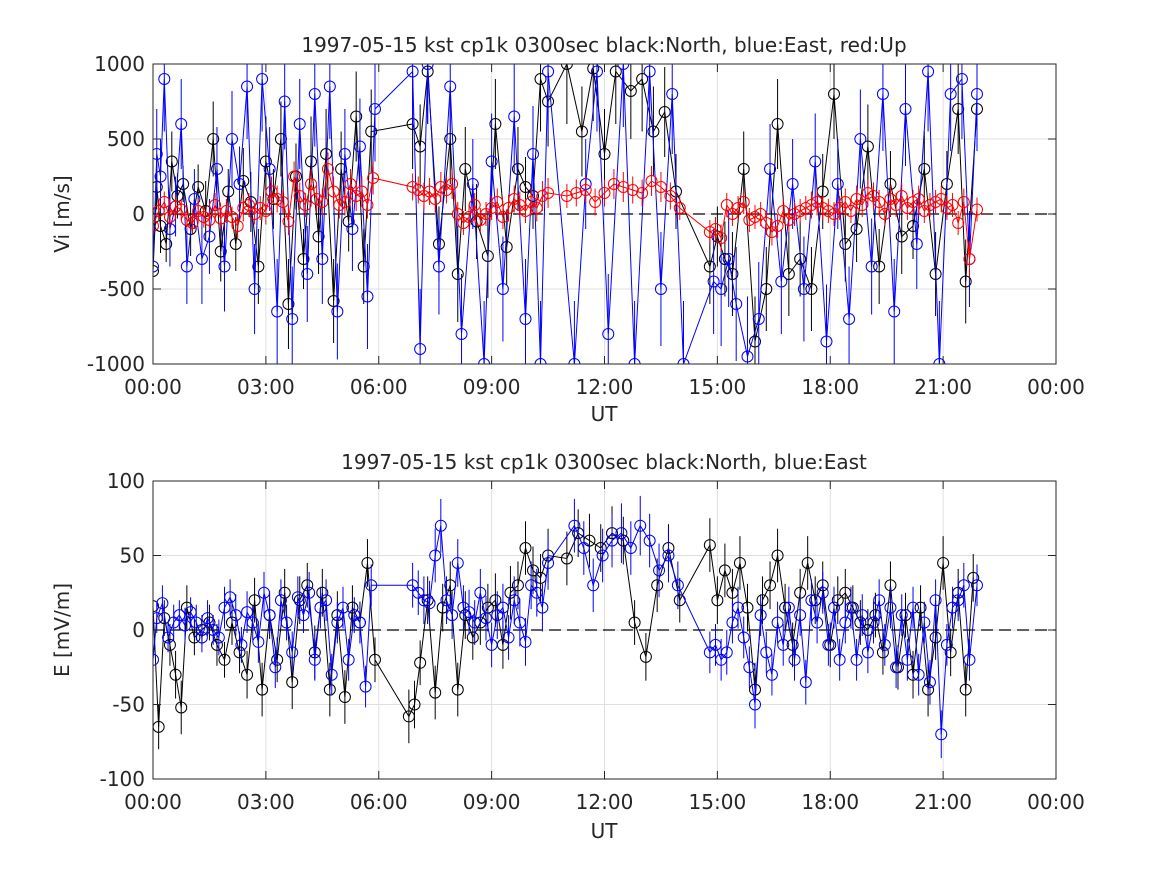 This screenshot has height=875, width=1167. Describe the element at coordinates (116, 364) in the screenshot. I see `y-tick-label: -1000` at that location.